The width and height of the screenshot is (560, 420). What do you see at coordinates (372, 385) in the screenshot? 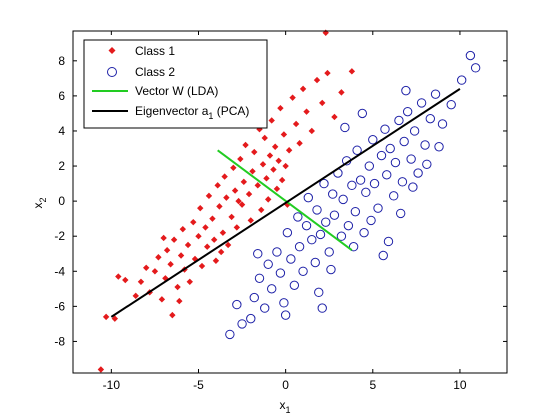
I see `x-tick-label: 5` at bounding box center [372, 385].